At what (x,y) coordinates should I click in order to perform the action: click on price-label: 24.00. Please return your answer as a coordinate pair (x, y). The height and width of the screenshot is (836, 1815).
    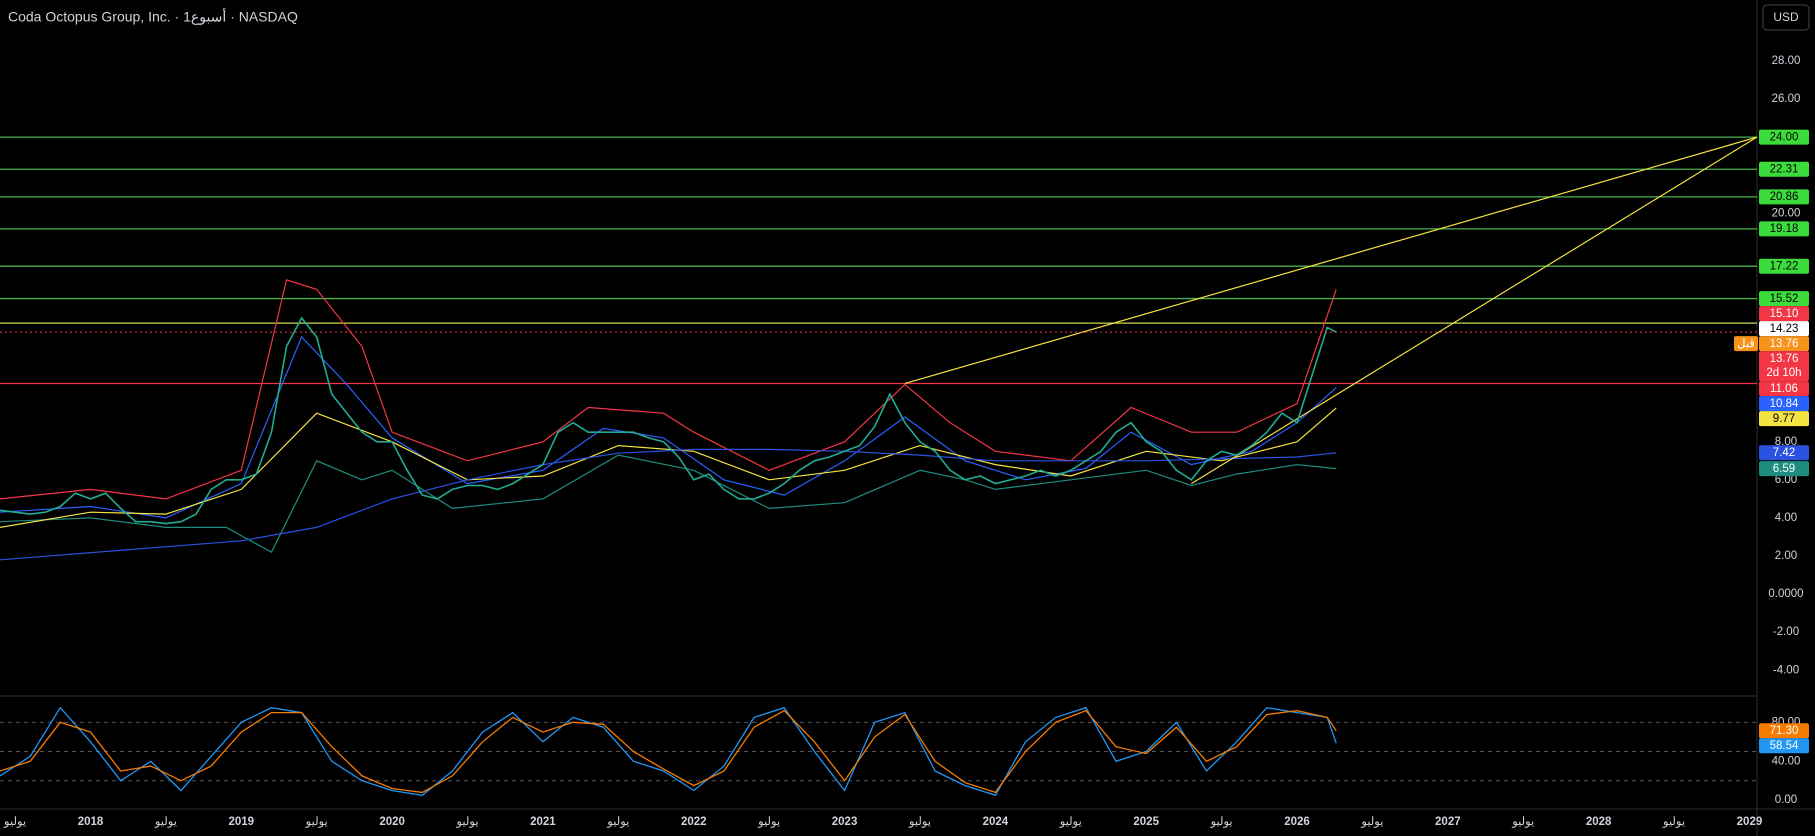
    Looking at the image, I should click on (1784, 137).